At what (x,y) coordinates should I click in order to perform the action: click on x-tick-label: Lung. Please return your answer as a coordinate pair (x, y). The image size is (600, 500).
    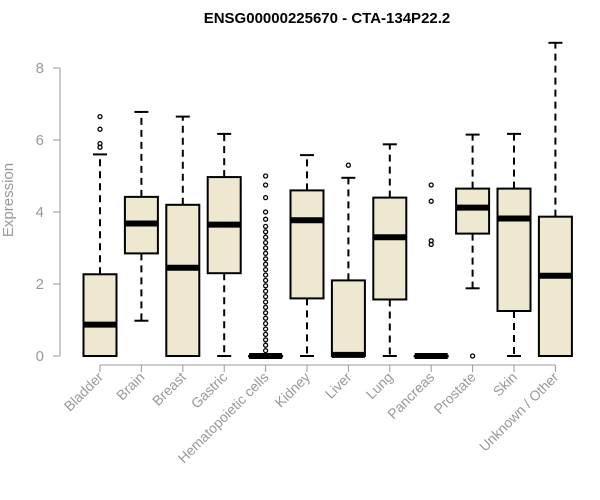
    Looking at the image, I should click on (379, 385).